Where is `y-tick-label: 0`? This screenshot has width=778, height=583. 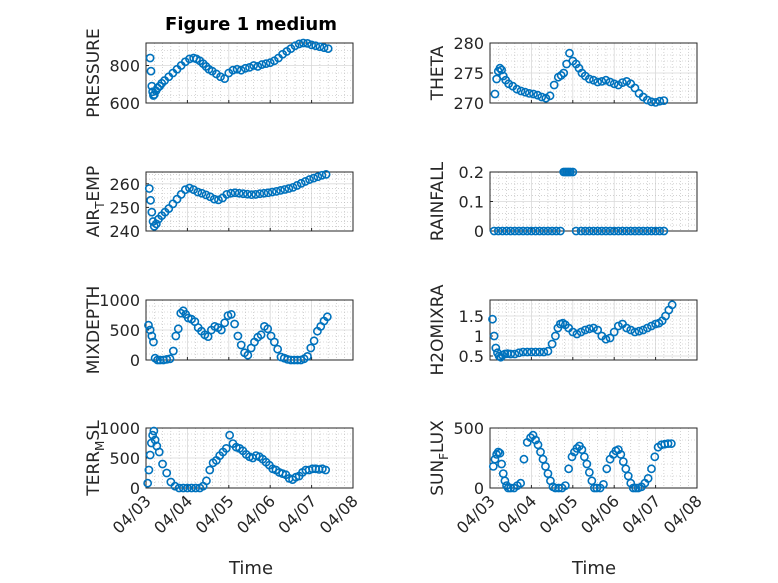 y-tick-label: 0 is located at coordinates (135, 360).